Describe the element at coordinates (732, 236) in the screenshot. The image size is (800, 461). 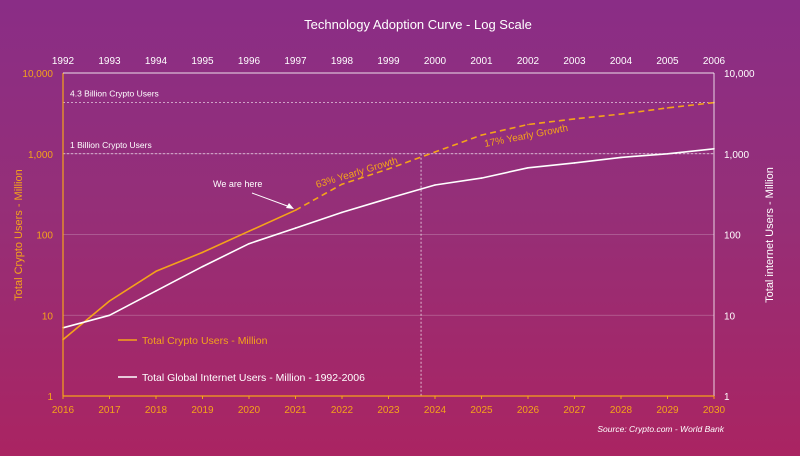
I see `y-tick-label-right: 100` at that location.